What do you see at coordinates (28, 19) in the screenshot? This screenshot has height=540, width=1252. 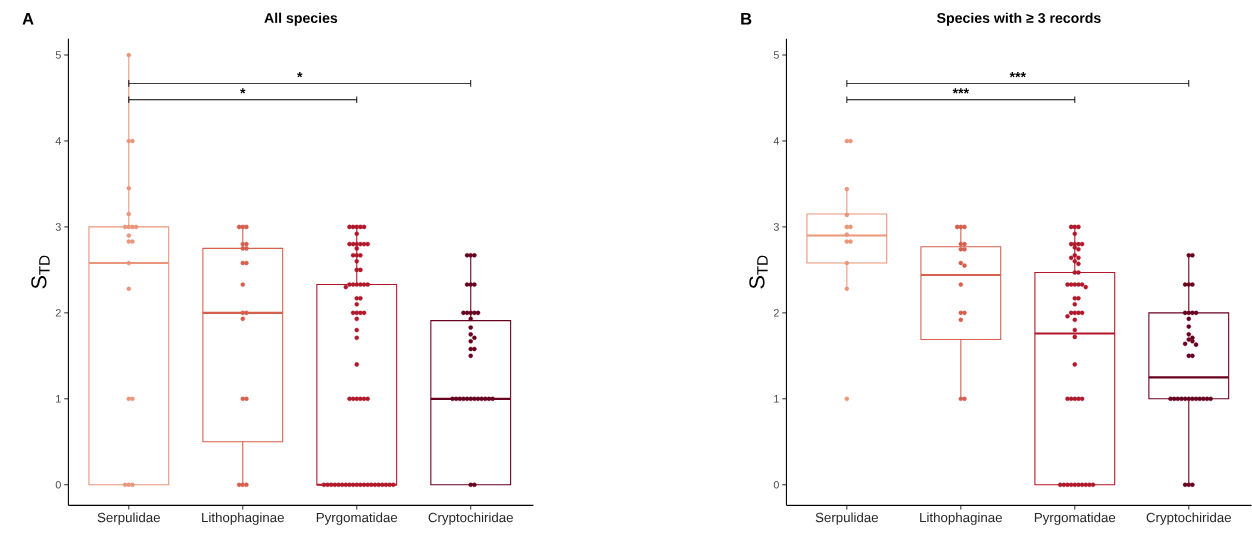 I see `text: A` at bounding box center [28, 19].